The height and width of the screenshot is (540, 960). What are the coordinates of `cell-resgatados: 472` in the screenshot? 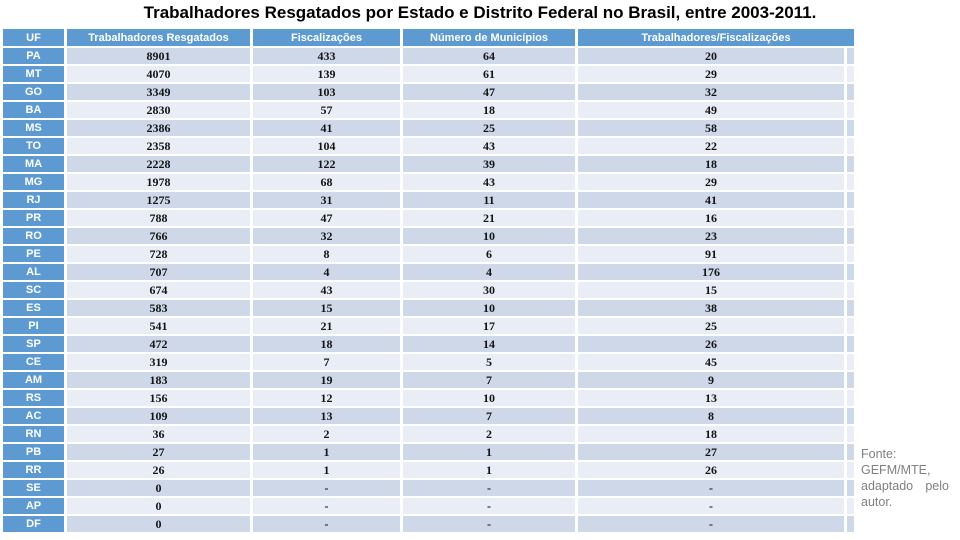 It's located at (158, 344).